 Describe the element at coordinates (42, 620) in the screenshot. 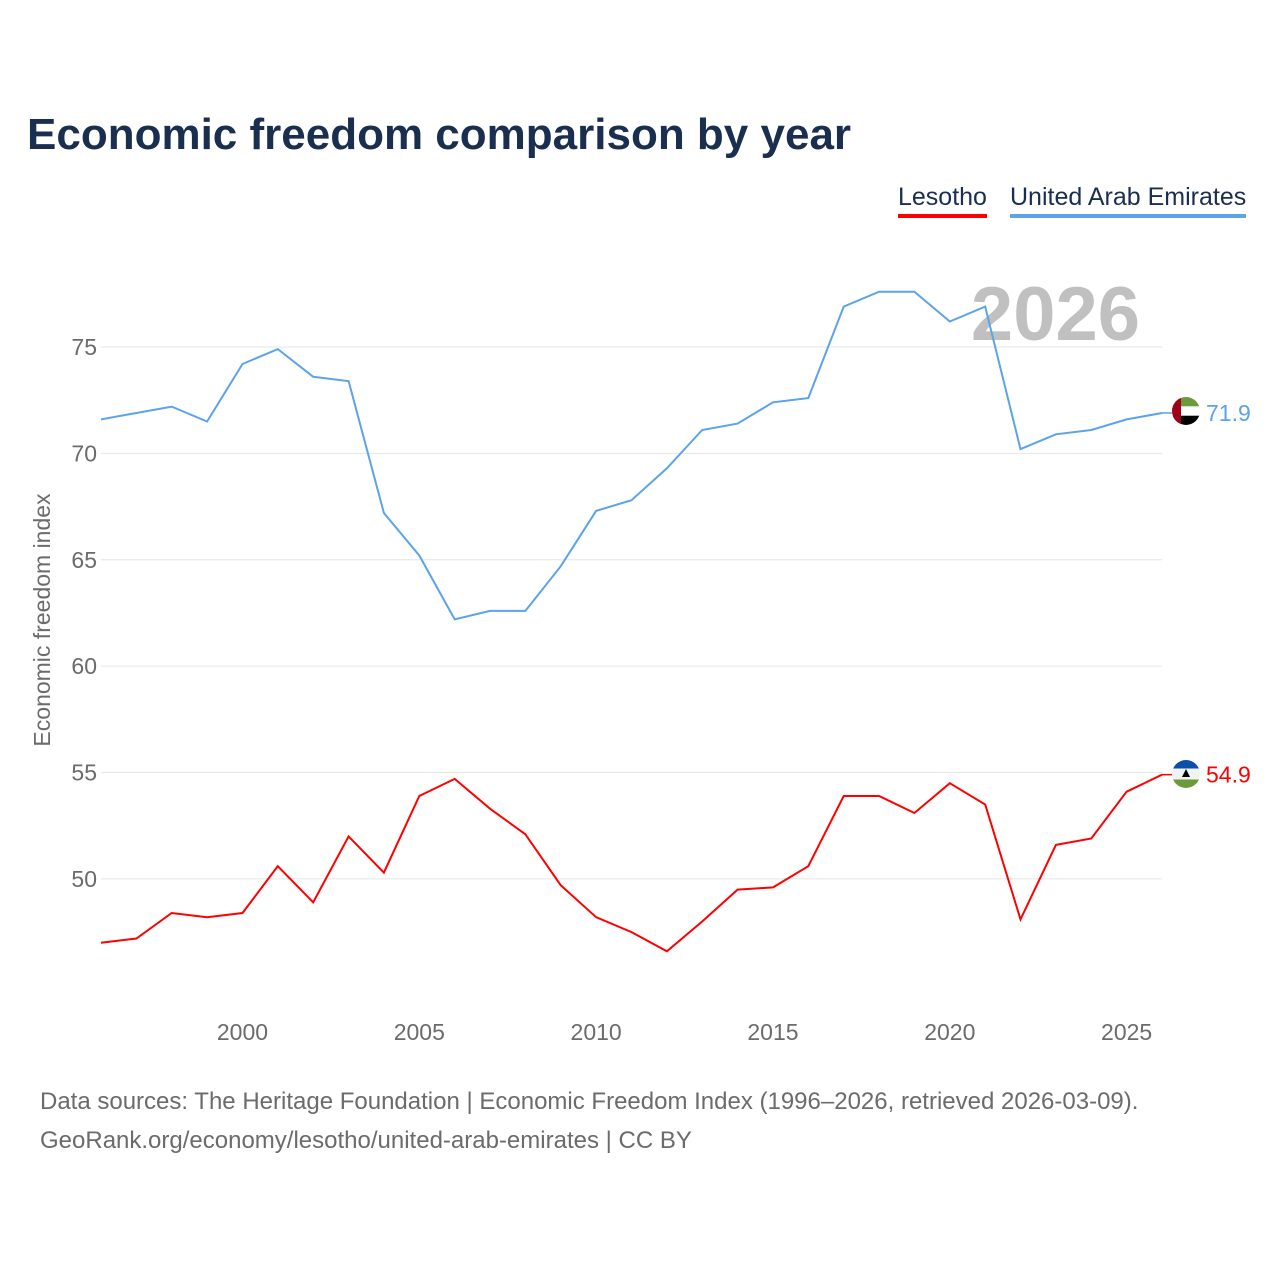

I see `y-axis-label: Economic freedom index` at that location.